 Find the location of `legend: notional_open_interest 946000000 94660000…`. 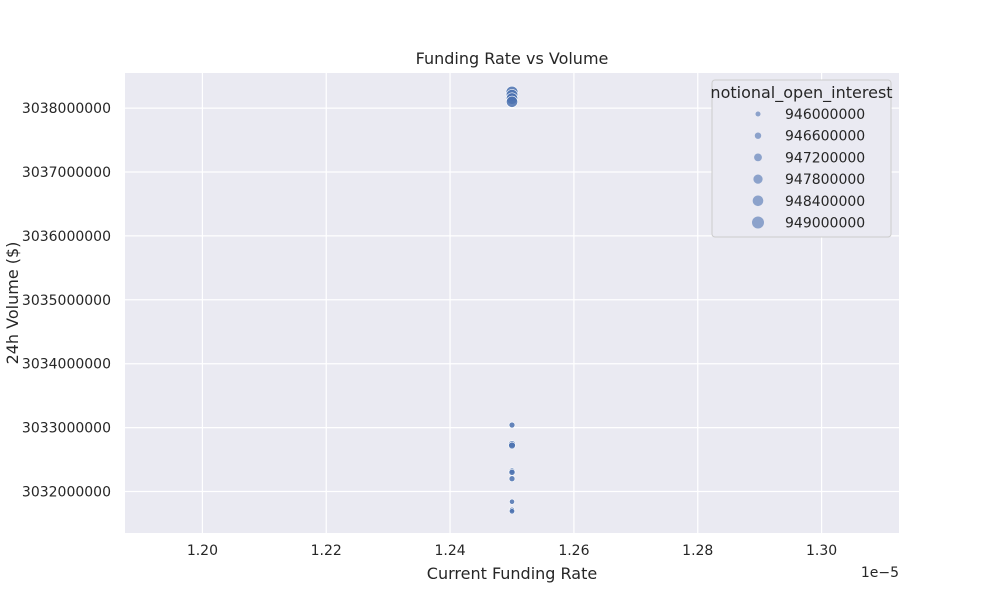

legend: notional_open_interest 946000000 94660000… is located at coordinates (801, 158).